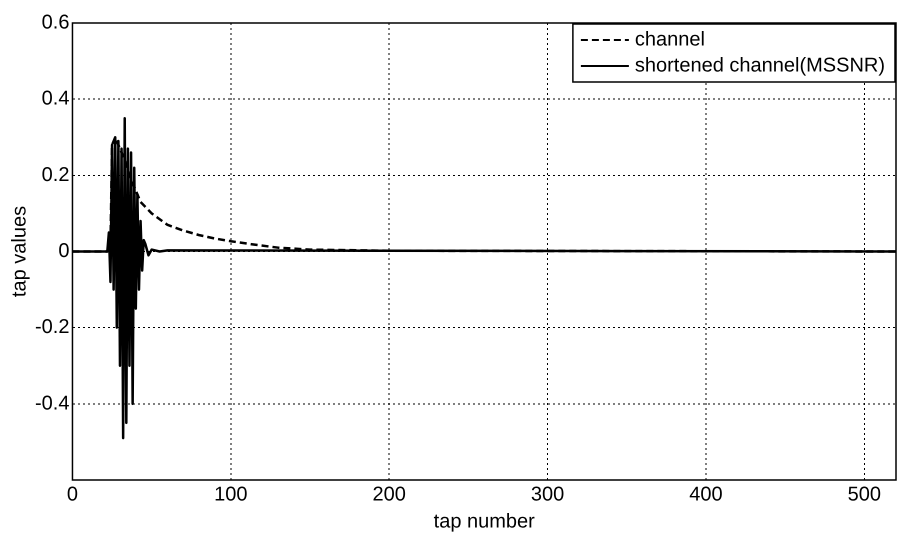  I want to click on x-tick-label: 300, so click(547, 495).